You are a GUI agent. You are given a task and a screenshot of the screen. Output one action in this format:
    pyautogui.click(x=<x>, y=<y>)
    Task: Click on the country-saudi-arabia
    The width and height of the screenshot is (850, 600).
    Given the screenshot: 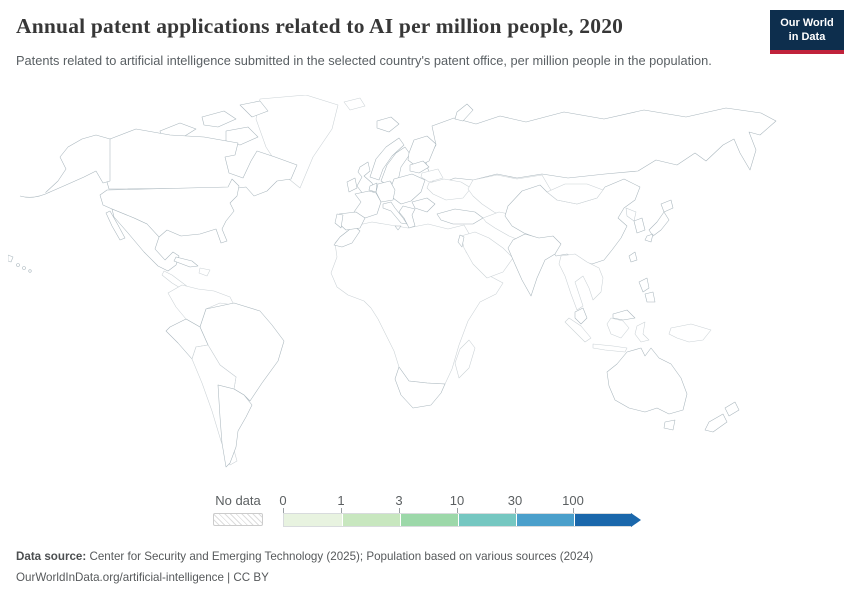 What is the action you would take?
    pyautogui.click(x=487, y=255)
    